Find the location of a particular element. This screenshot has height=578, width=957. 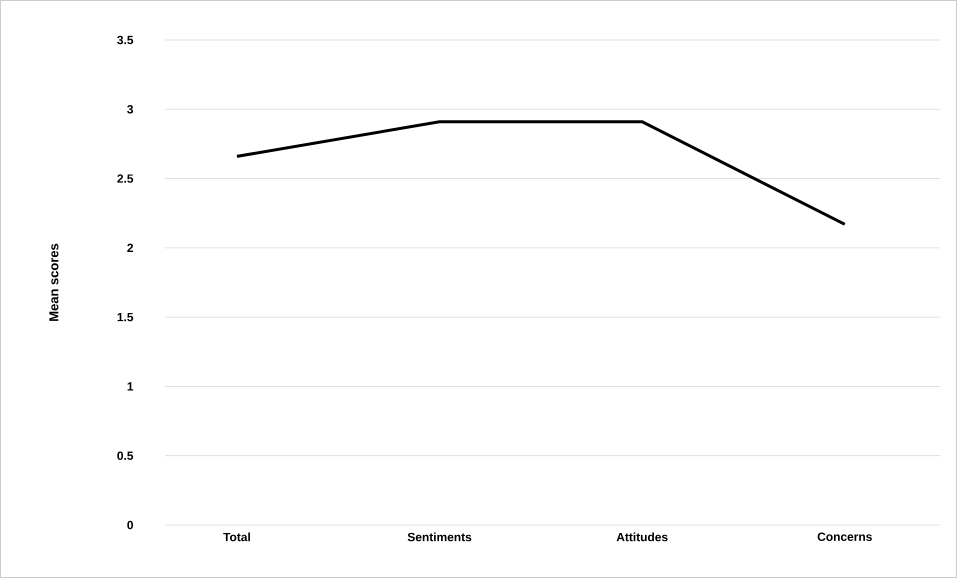

x-tick-label: Concerns is located at coordinates (845, 536).